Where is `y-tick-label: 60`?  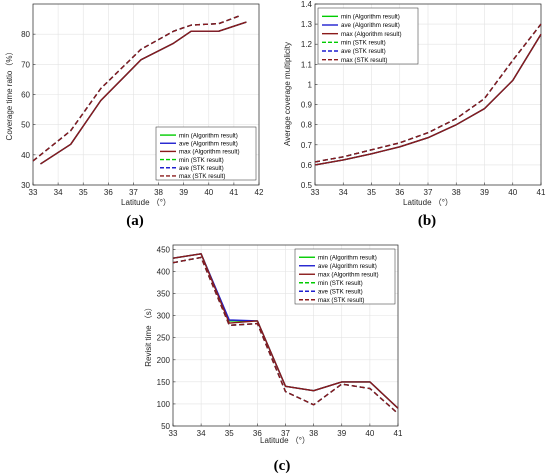
y-tick-label: 60 is located at coordinates (25, 95).